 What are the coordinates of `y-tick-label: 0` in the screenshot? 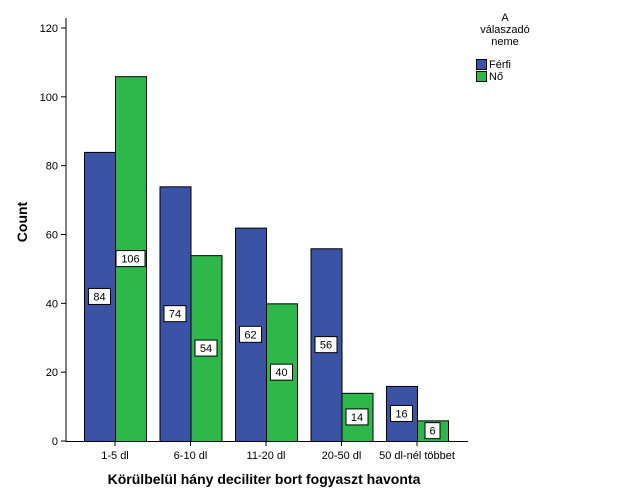 It's located at (55, 442).